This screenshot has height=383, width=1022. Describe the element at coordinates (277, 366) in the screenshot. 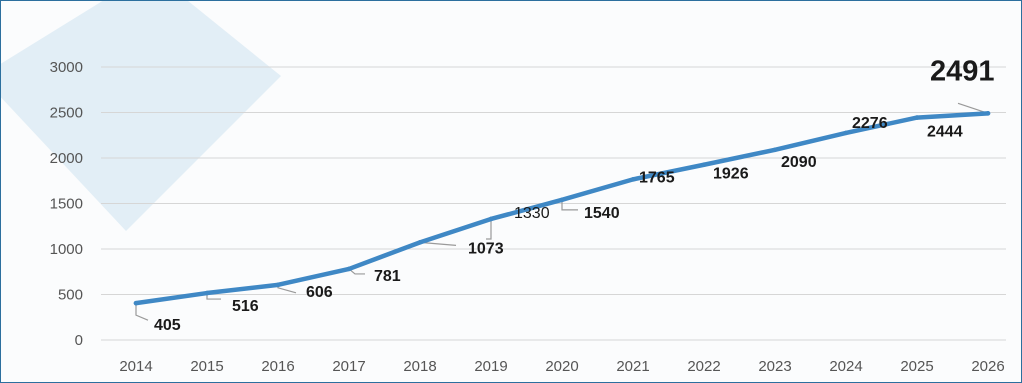

I see `x-tick-label: 2016` at that location.